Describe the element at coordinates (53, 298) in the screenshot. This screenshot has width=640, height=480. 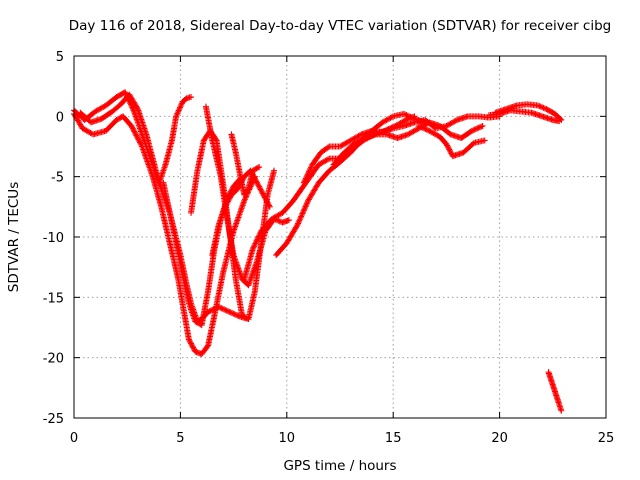
I see `y-tick-label: -15` at that location.